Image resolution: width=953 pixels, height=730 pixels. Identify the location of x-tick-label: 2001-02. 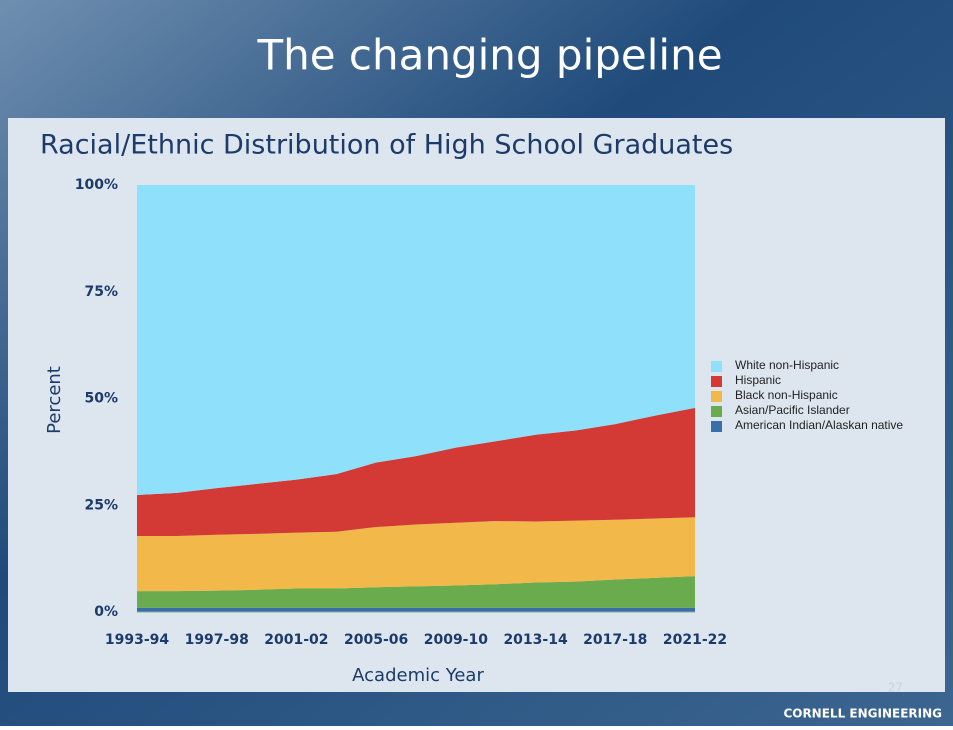
(296, 640).